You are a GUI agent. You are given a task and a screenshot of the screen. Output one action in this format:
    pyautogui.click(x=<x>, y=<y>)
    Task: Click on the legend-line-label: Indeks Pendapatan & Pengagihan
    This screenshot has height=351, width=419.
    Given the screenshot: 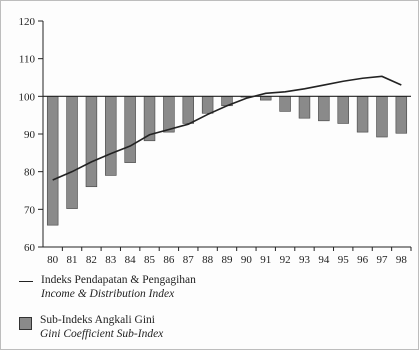 What is the action you would take?
    pyautogui.click(x=118, y=280)
    